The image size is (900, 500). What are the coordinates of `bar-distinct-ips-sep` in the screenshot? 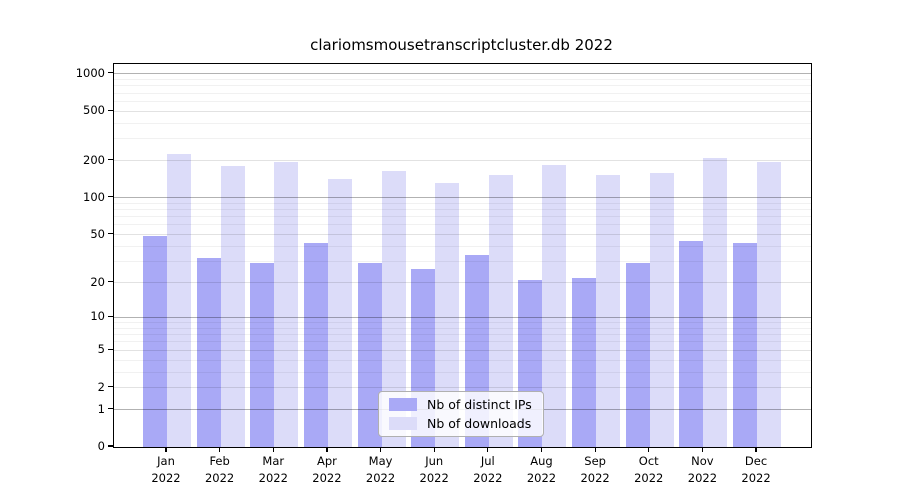 It's located at (584, 362).